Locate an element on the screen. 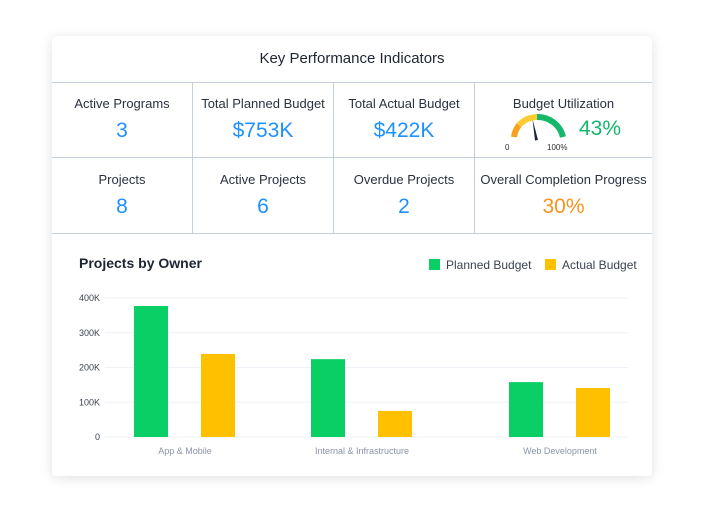 The height and width of the screenshot is (512, 704). y-tick-label: 0 is located at coordinates (97, 437).